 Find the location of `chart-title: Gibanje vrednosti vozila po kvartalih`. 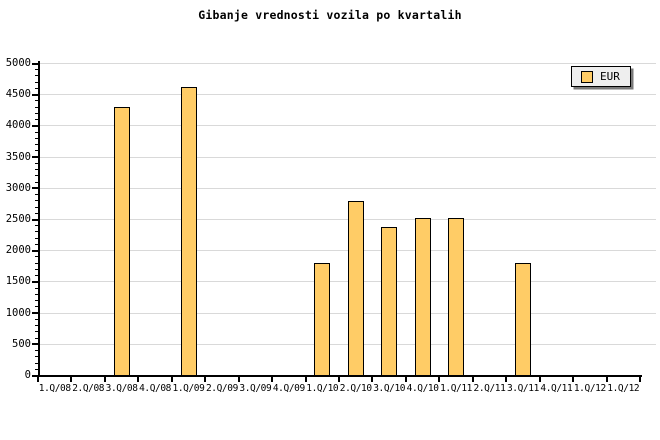

chart-title: Gibanje vrednosti vozila po kvartalih is located at coordinates (330, 15).